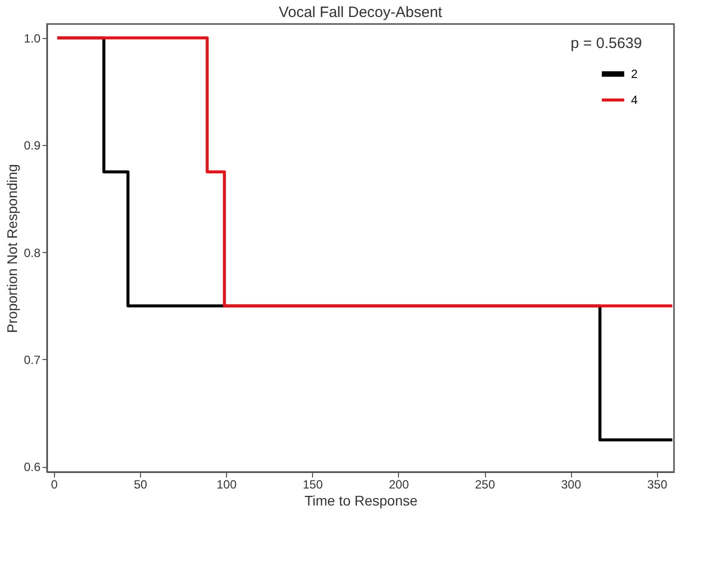 The height and width of the screenshot is (565, 720). What do you see at coordinates (571, 485) in the screenshot?
I see `x-tick-label: 300` at bounding box center [571, 485].